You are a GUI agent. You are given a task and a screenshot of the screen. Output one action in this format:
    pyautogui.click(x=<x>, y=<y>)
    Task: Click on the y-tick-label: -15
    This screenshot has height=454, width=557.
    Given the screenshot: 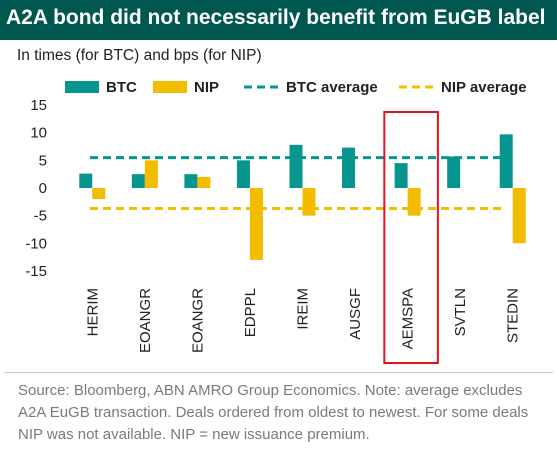 What is the action you would take?
    pyautogui.click(x=36, y=271)
    